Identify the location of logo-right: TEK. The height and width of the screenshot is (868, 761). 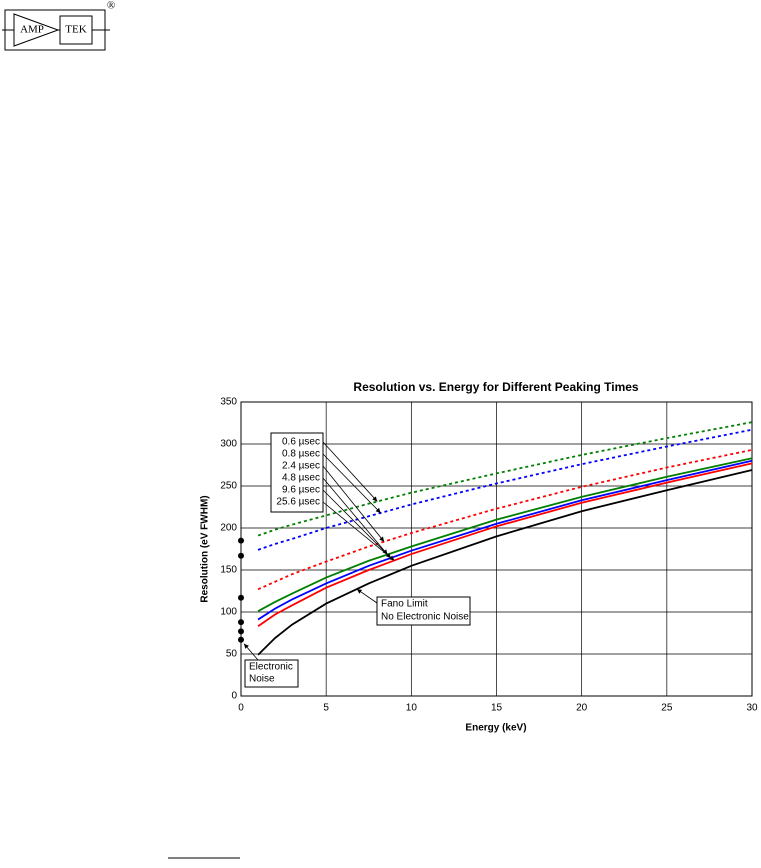
(75, 30).